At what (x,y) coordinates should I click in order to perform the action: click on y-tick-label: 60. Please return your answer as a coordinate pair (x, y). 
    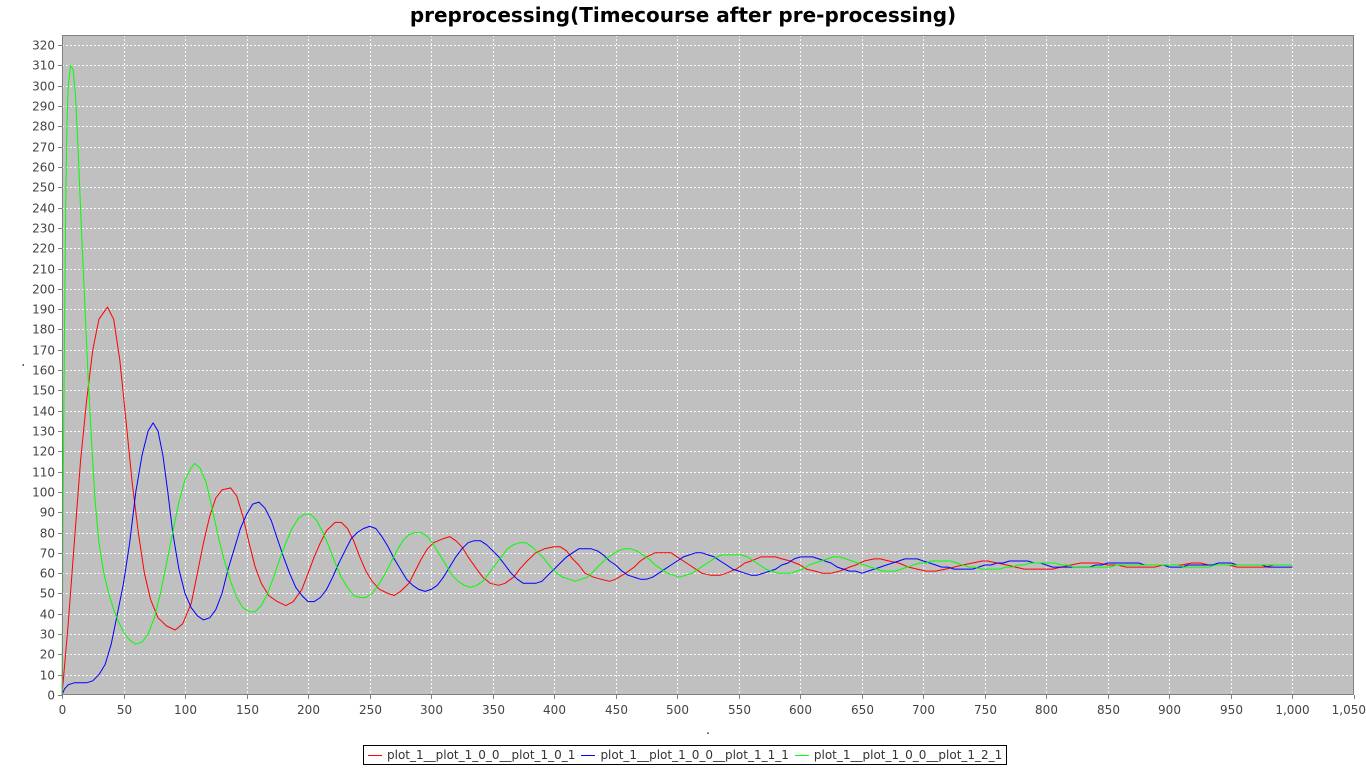
    Looking at the image, I should click on (47, 574).